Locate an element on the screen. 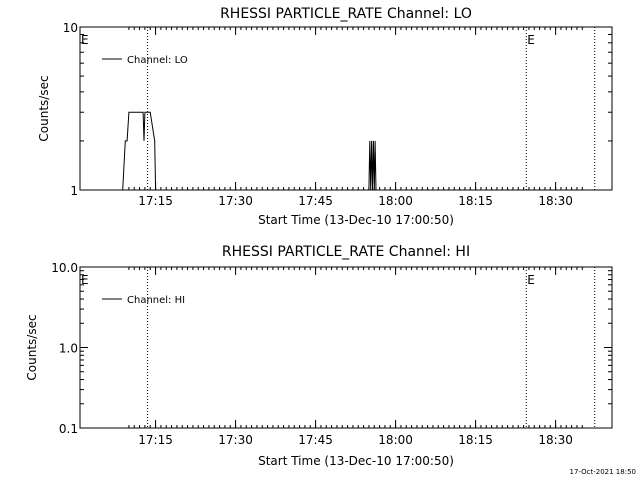 Image resolution: width=640 pixels, height=480 pixels. y-tick-label: 10.0 is located at coordinates (64, 268).